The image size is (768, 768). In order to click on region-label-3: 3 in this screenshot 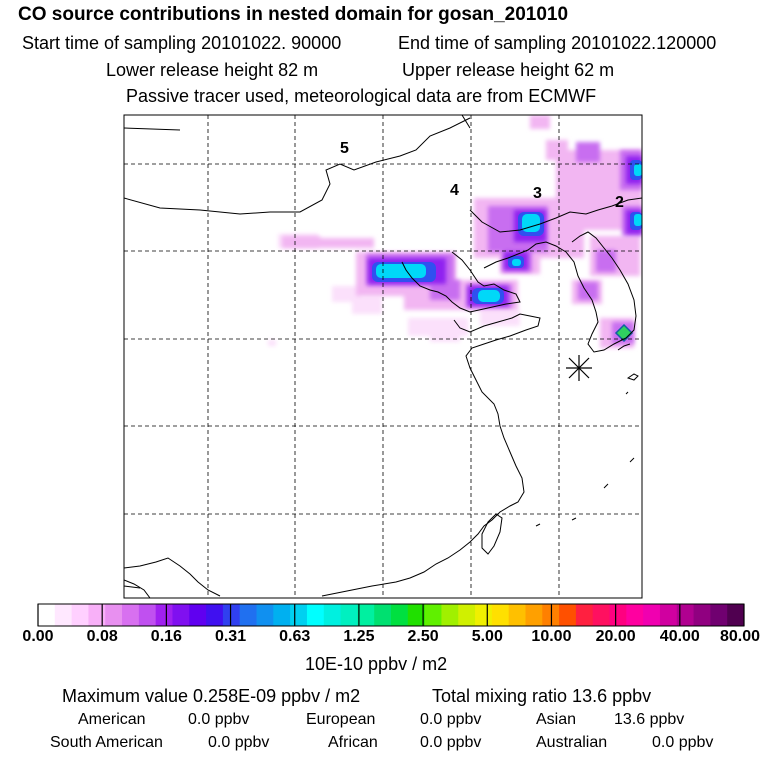, I will do `click(537, 193)`.